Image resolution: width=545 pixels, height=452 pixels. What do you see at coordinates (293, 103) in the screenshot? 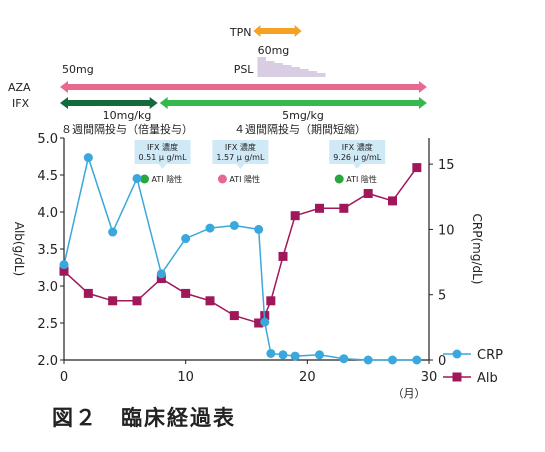
I see `ifx-phase2-arrow` at bounding box center [293, 103].